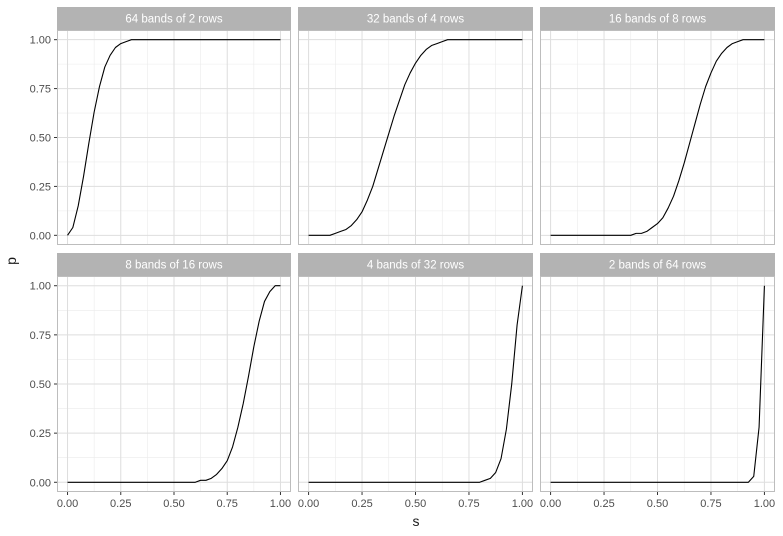  I want to click on facet-panel: 64 bands of 2 rows 0.00 0.25 0.50 0.75 1.00, so click(160, 126).